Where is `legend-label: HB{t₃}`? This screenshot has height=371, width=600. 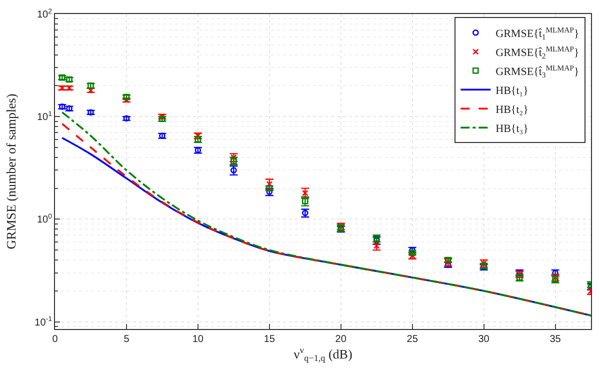 legend-label: HB{t₃} is located at coordinates (512, 128).